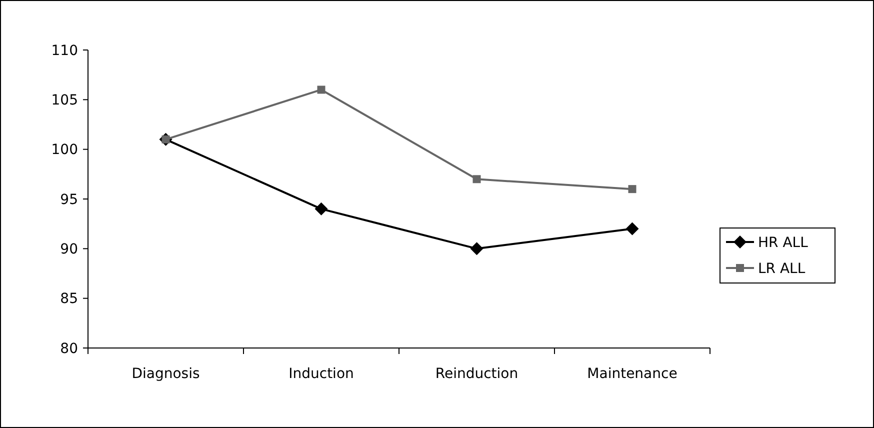 Image resolution: width=874 pixels, height=428 pixels. Describe the element at coordinates (476, 374) in the screenshot. I see `x-tick-label: Reinduction` at that location.